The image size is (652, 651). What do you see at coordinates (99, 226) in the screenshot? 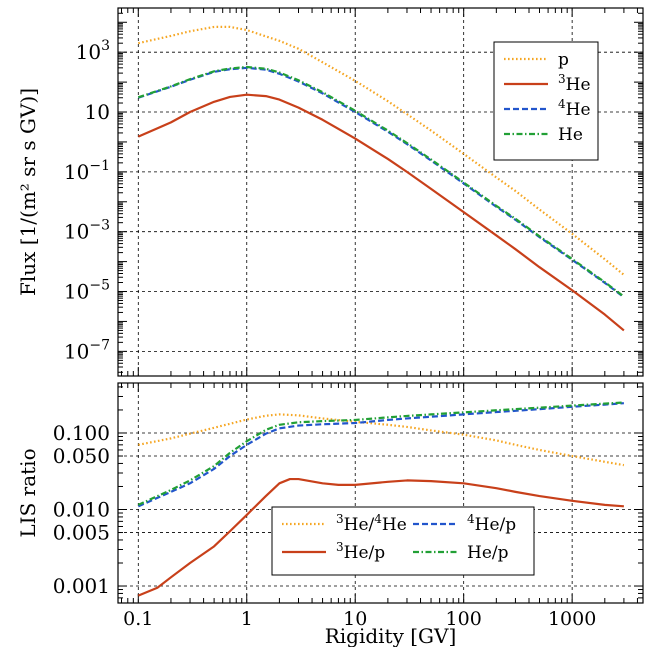
I see `y-tick-label-exp: −3` at bounding box center [99, 226].